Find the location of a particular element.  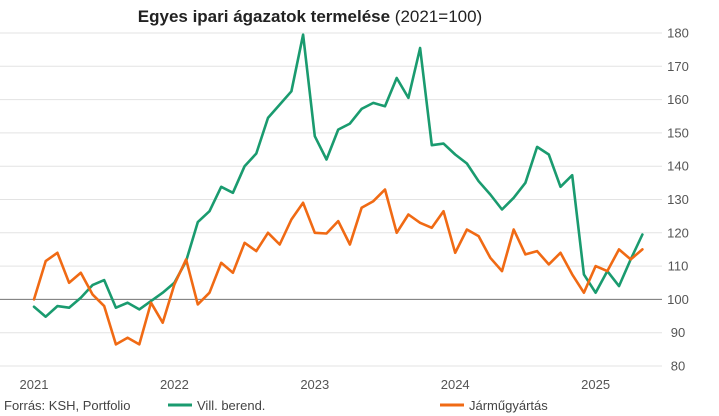

y-tick-label: 170 is located at coordinates (678, 66).